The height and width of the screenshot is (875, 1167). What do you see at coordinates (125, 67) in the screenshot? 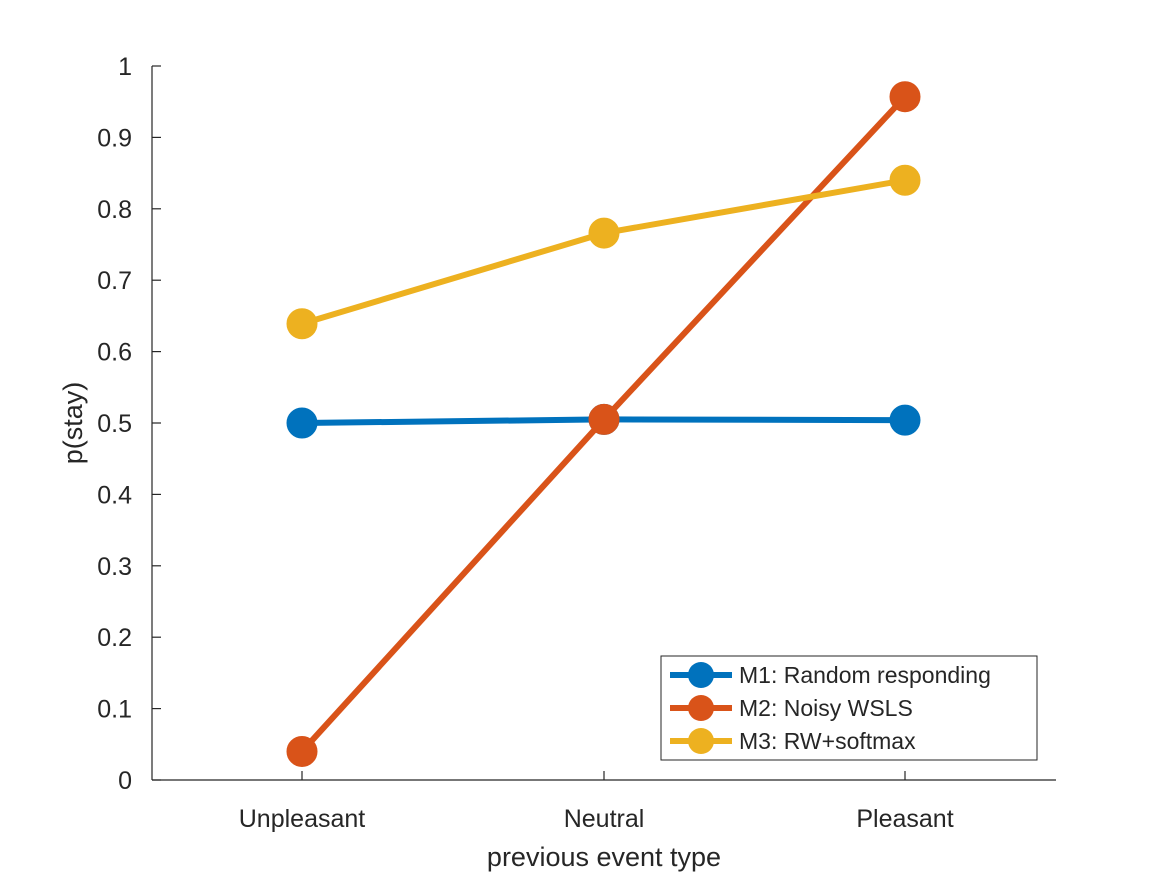
I see `y-tick-label: 1` at bounding box center [125, 67].